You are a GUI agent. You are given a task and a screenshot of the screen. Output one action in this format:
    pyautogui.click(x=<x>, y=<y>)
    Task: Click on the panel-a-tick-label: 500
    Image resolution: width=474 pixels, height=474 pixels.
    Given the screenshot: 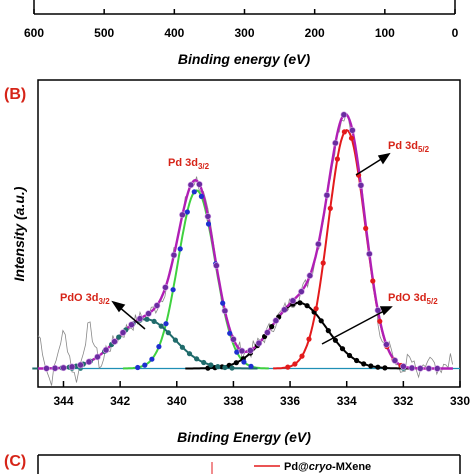 What is the action you would take?
    pyautogui.click(x=104, y=33)
    